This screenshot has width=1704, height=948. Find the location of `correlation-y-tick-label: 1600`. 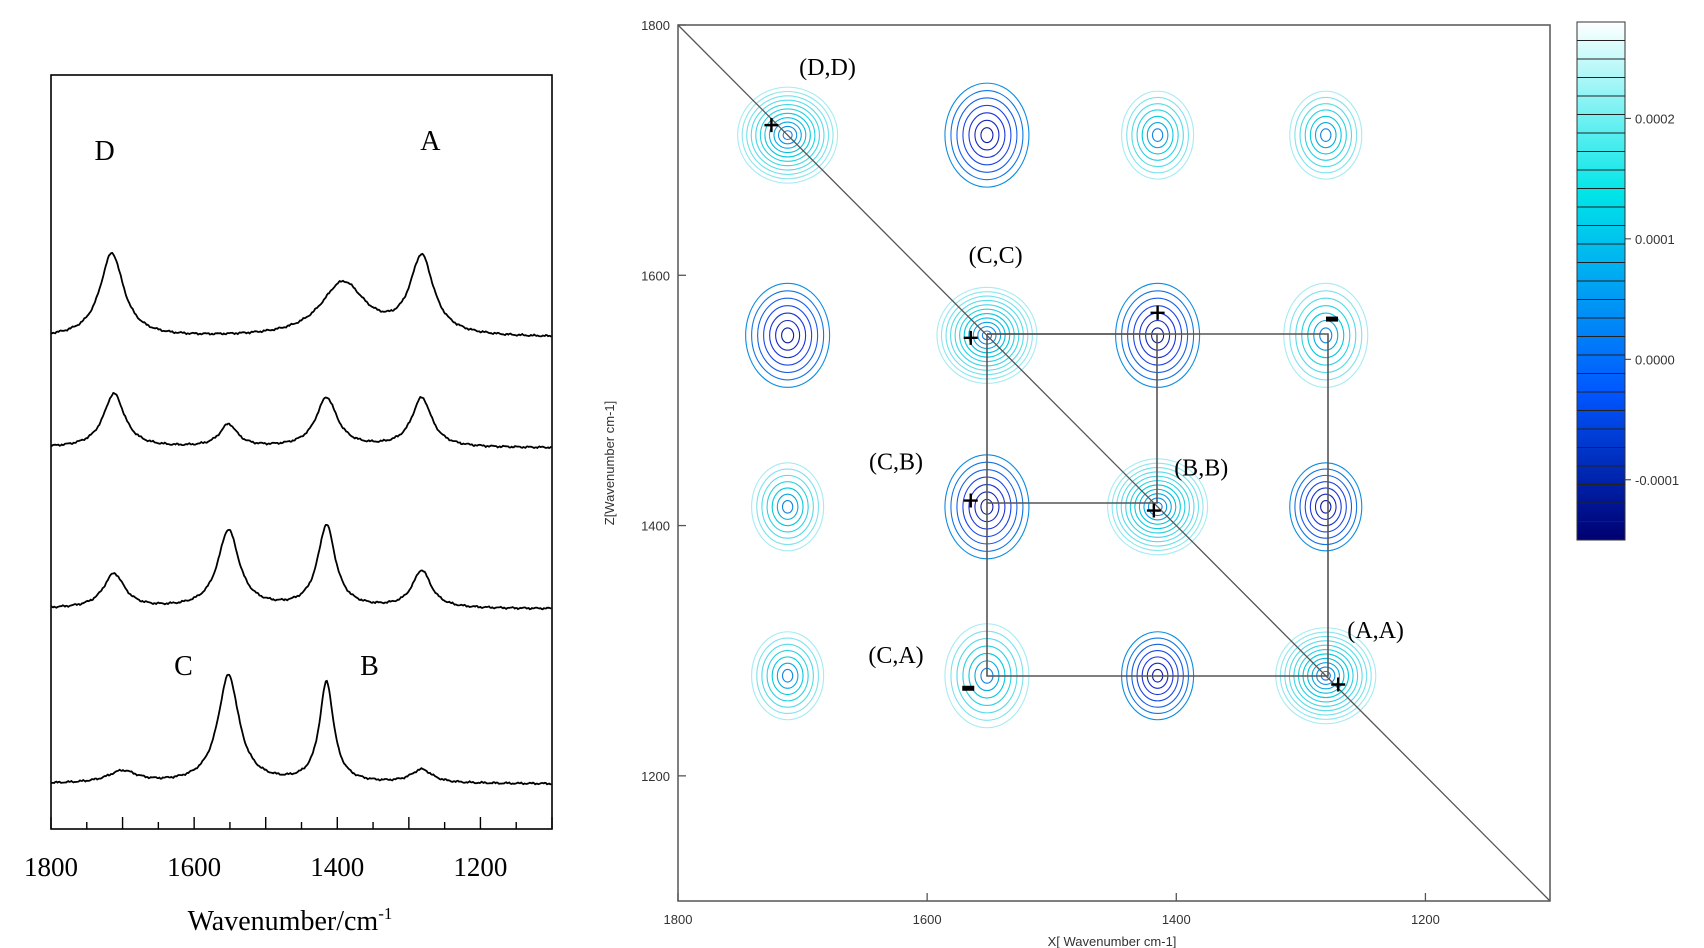

correlation-y-tick-label: 1600 is located at coordinates (655, 275).